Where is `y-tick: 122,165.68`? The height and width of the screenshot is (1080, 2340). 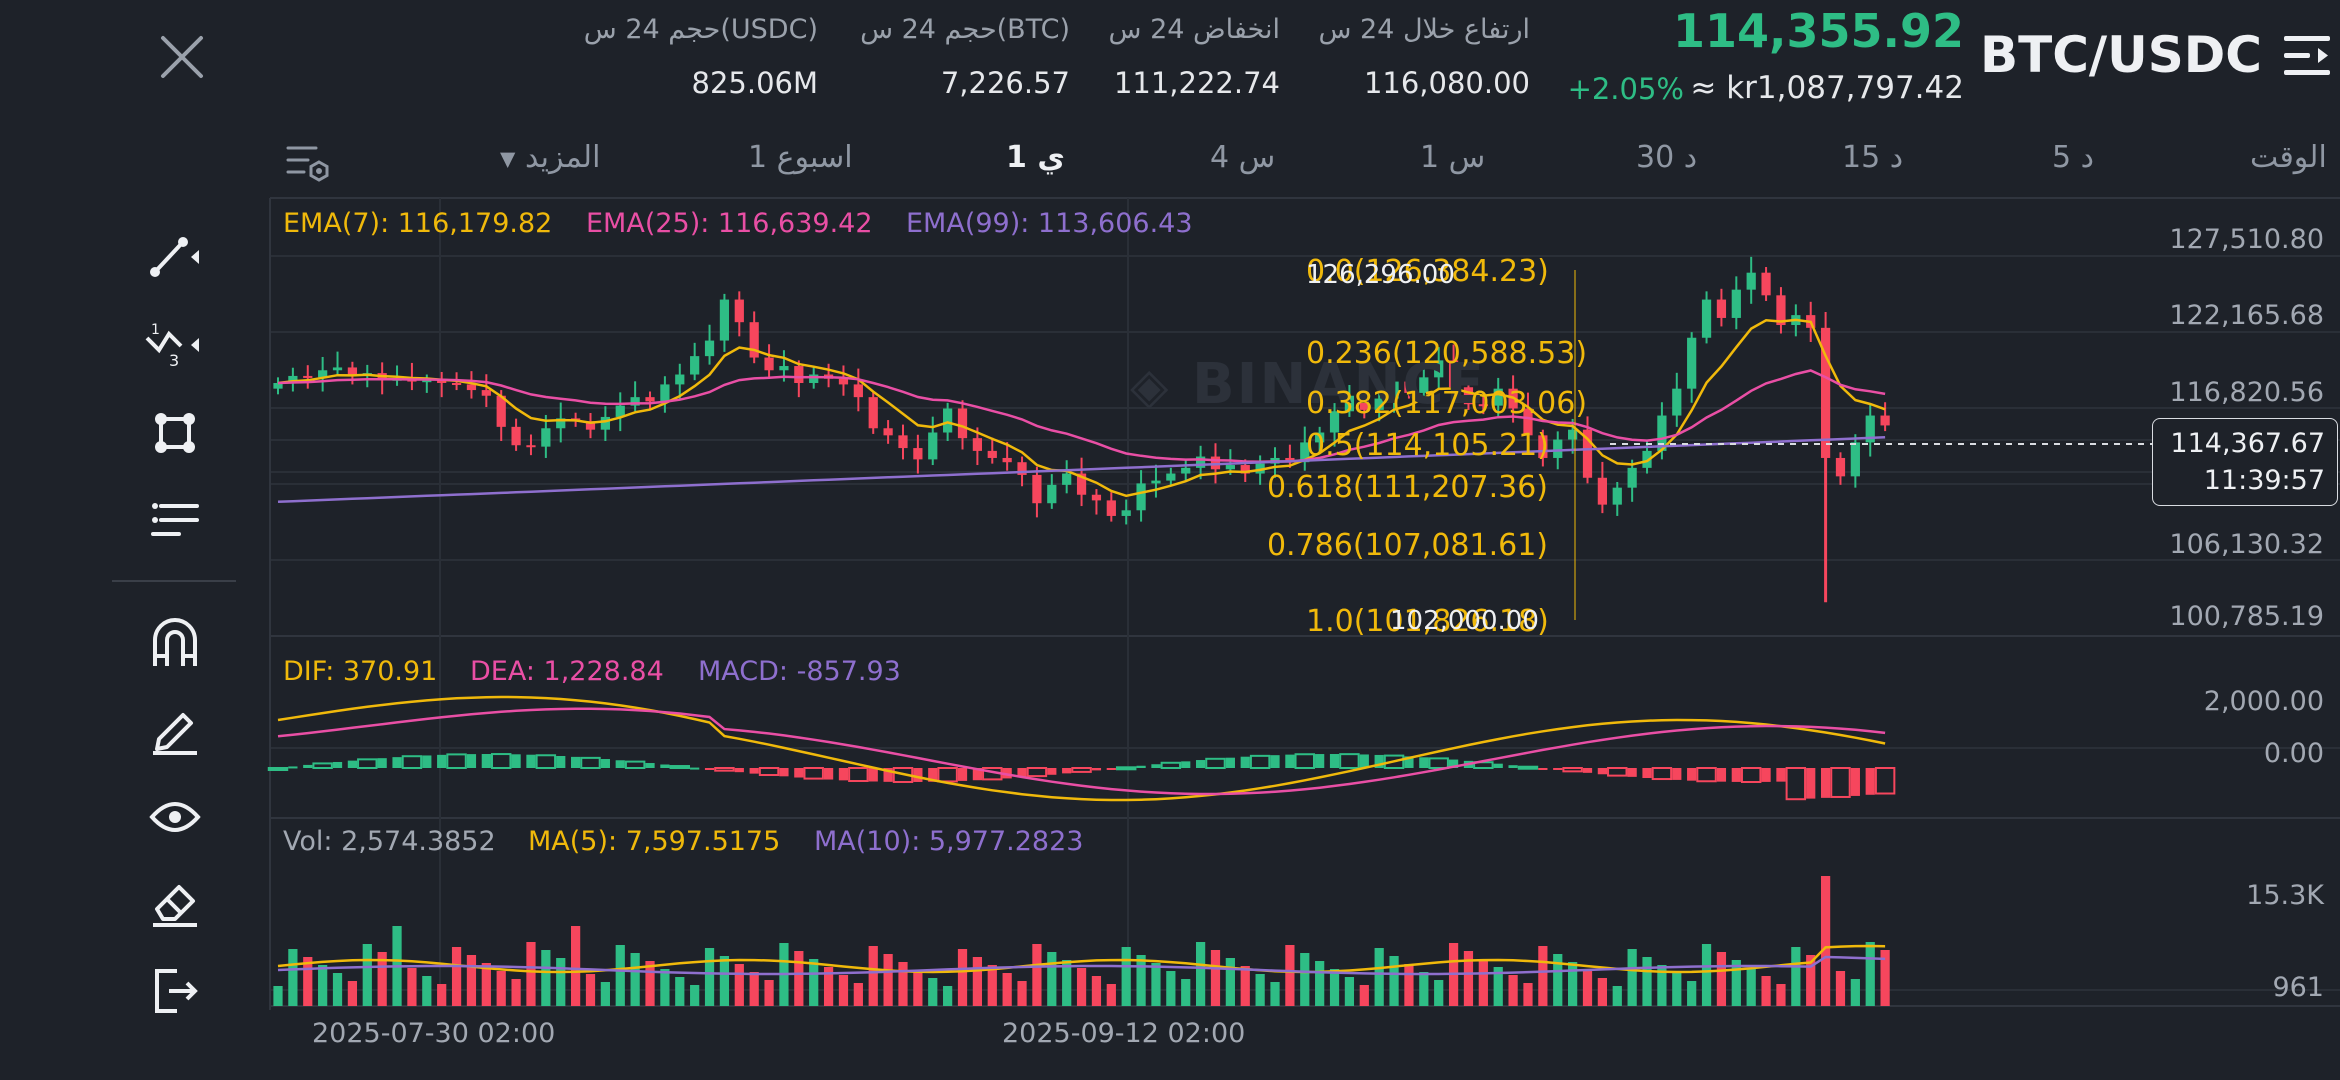 y-tick: 122,165.68 is located at coordinates (2246, 315).